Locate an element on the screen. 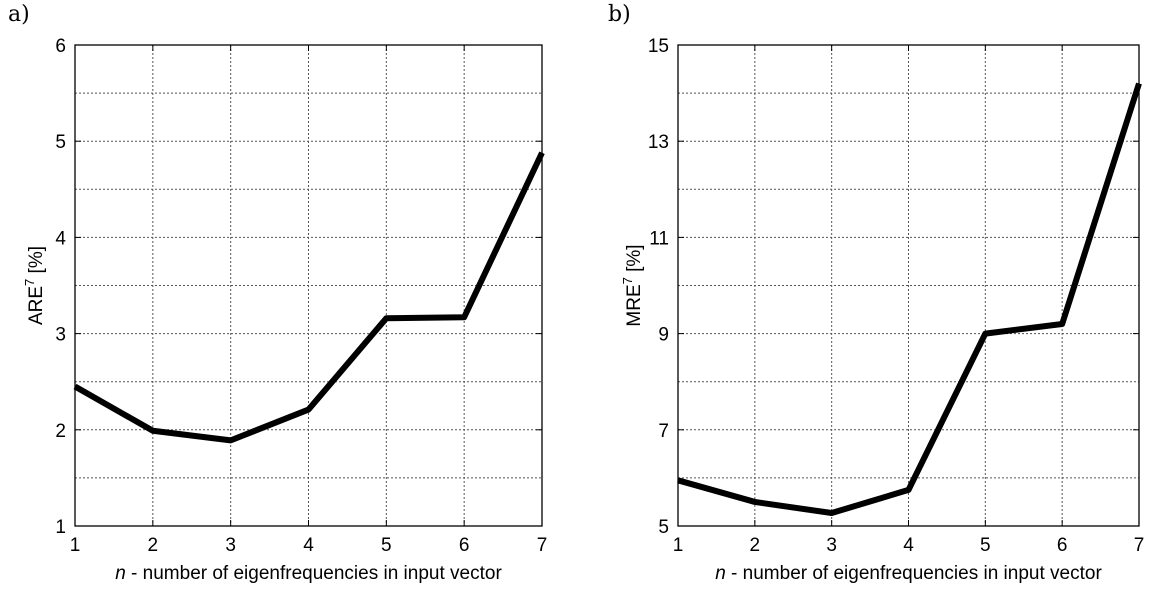  y-tick-label: 1 is located at coordinates (60, 527).